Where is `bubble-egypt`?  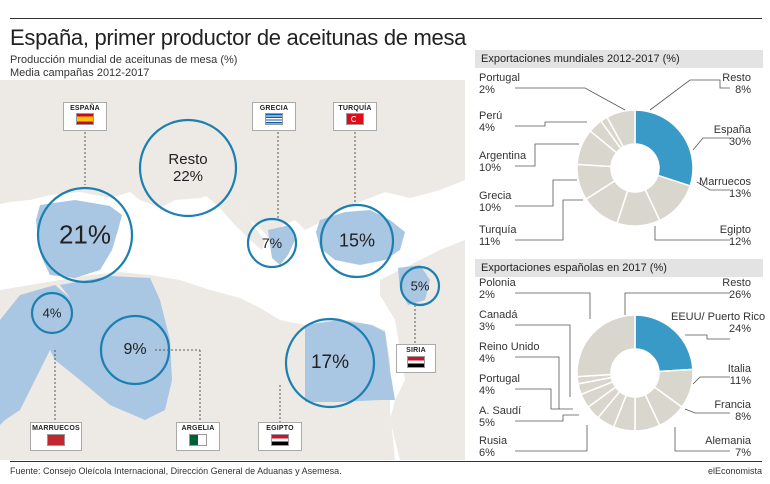
bubble-egypt is located at coordinates (330, 363).